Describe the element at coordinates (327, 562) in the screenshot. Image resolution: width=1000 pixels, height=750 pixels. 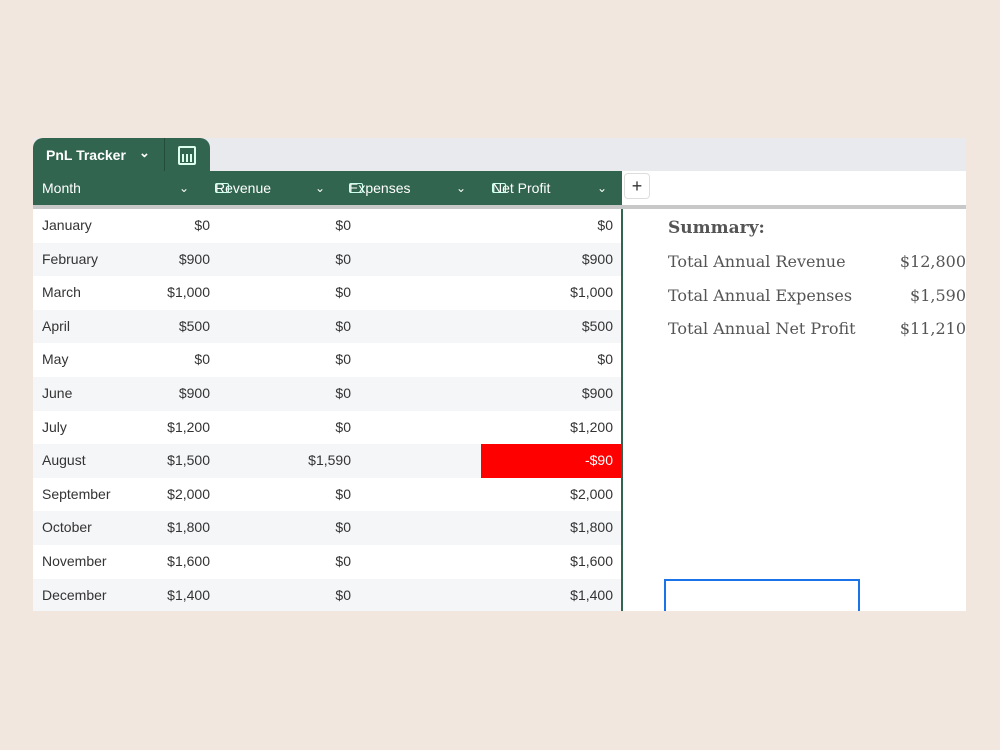
I see `table-row: November $1,600 $0 $1,600` at that location.